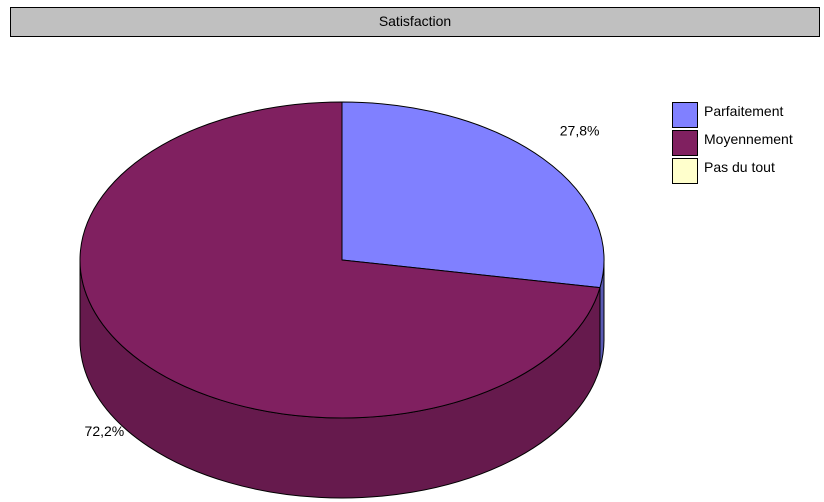  I want to click on chart-title: Satisfaction, so click(415, 22).